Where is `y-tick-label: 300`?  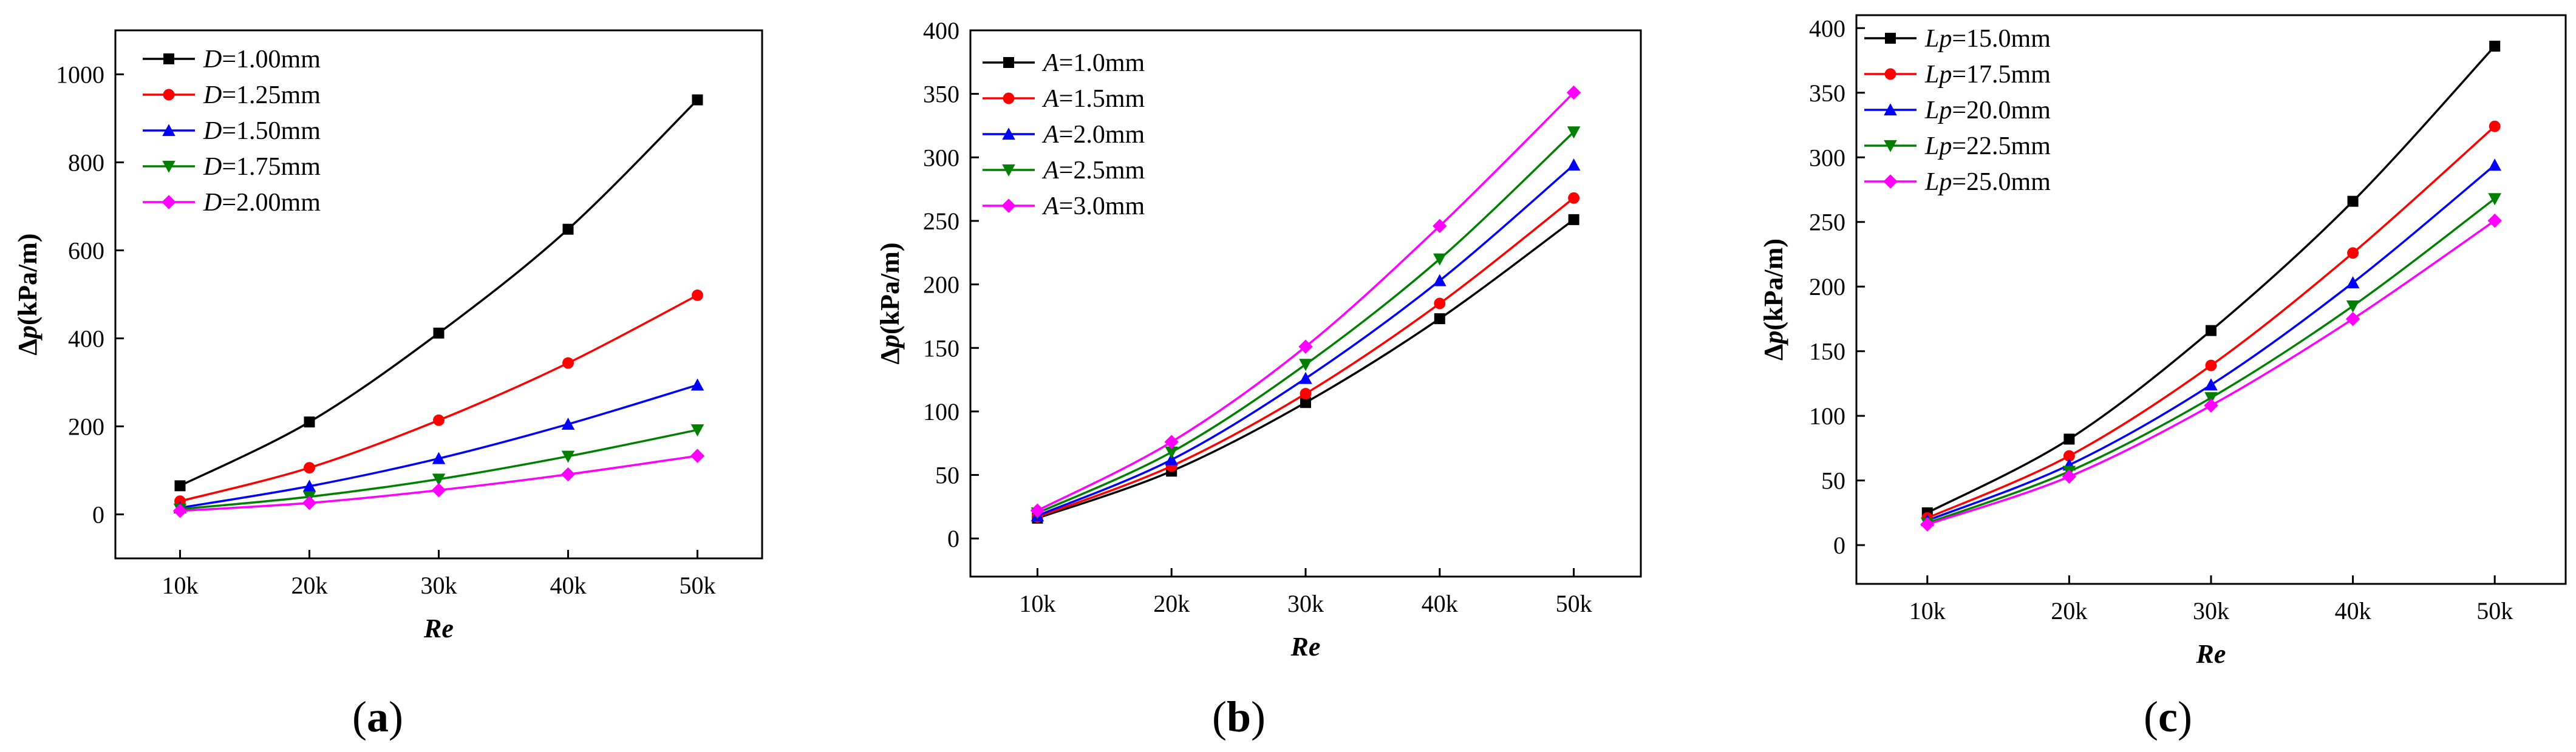
y-tick-label: 300 is located at coordinates (941, 157).